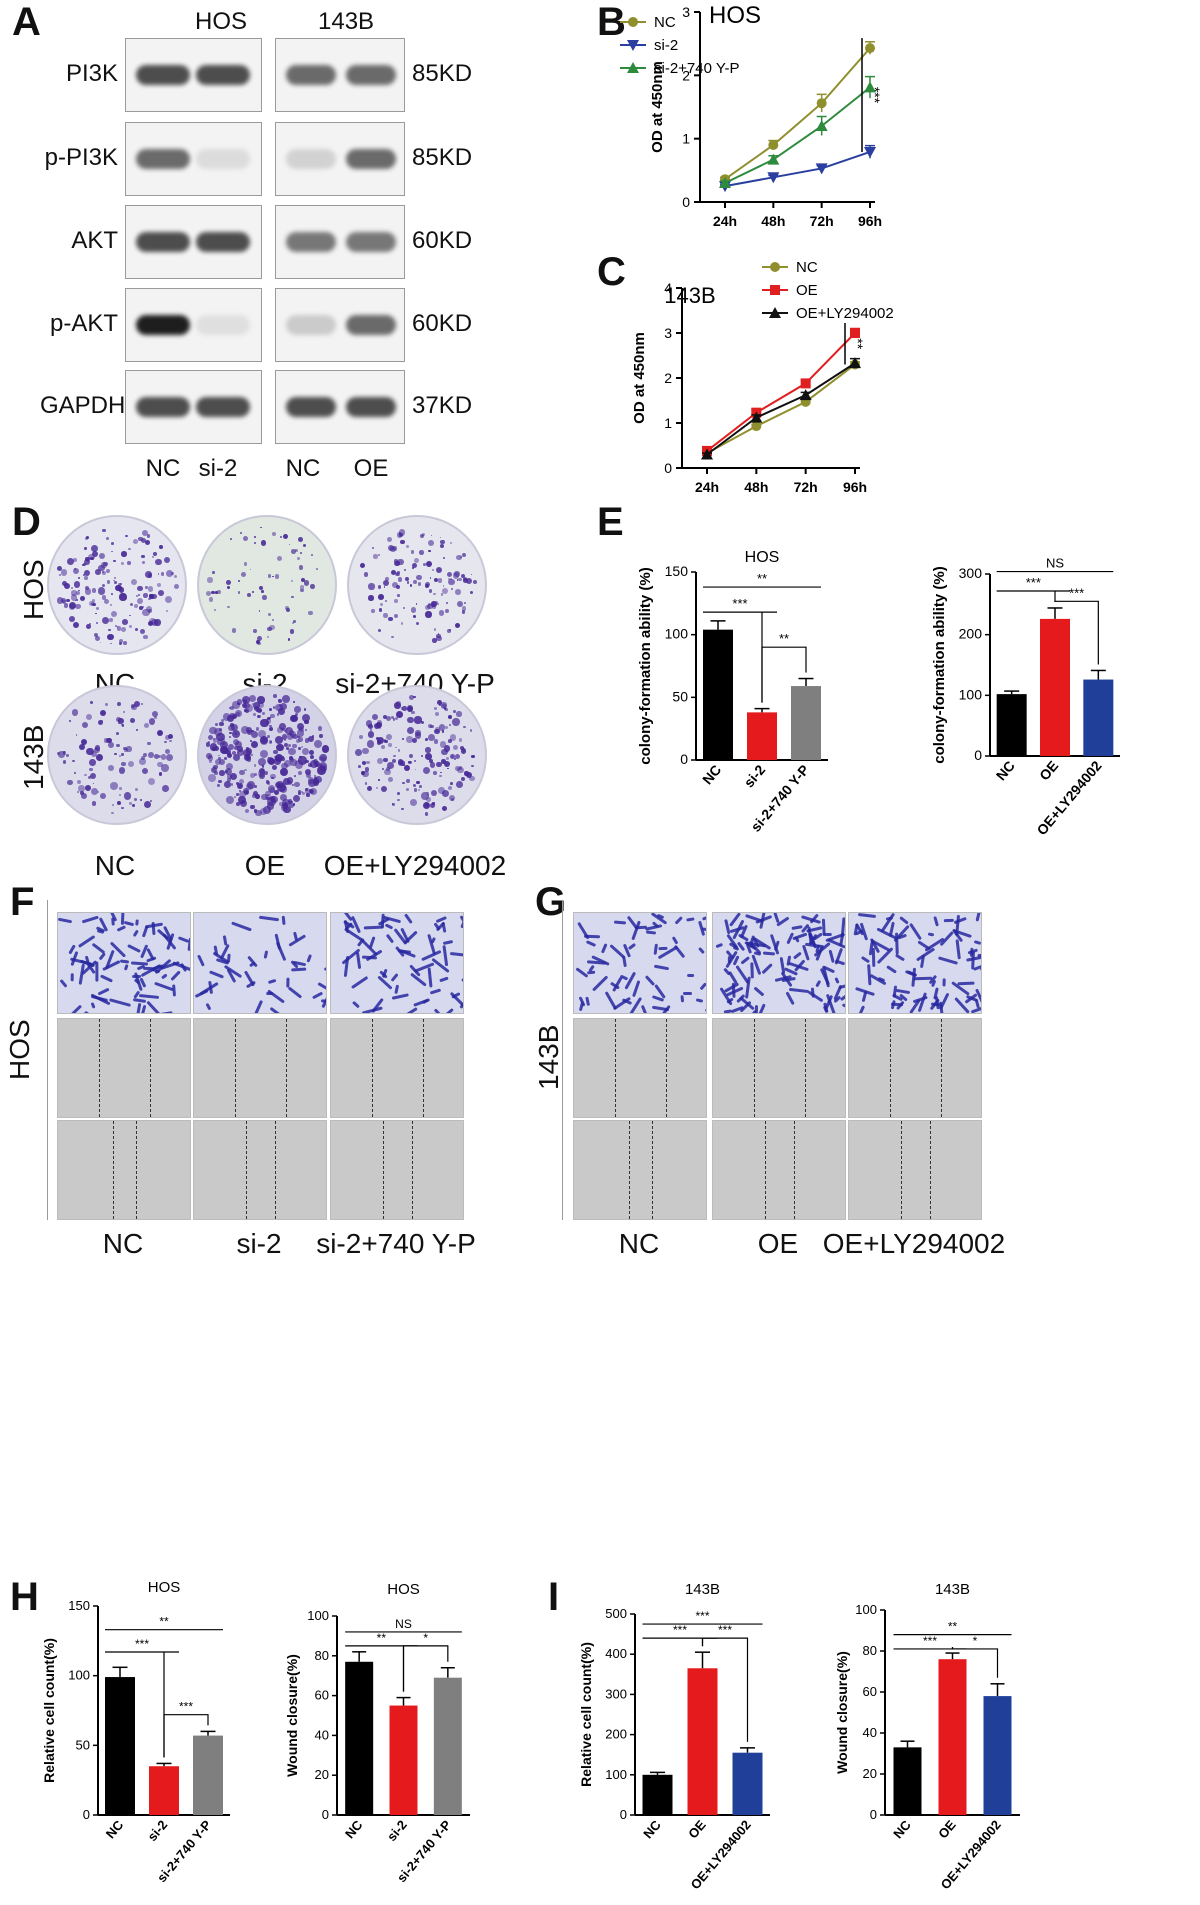  What do you see at coordinates (124, 963) in the screenshot?
I see `transwell-image` at bounding box center [124, 963].